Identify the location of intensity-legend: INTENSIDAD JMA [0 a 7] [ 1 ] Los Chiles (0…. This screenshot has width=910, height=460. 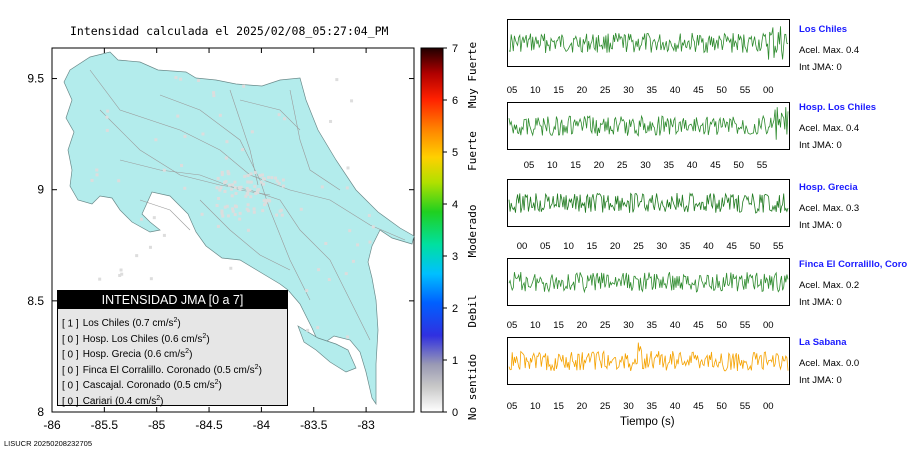
(172, 348).